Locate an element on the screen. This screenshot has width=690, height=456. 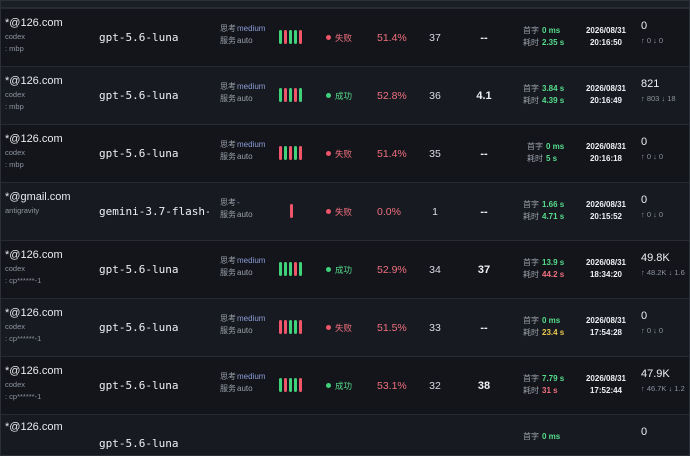
duration-value: 4.71 s is located at coordinates (553, 216).